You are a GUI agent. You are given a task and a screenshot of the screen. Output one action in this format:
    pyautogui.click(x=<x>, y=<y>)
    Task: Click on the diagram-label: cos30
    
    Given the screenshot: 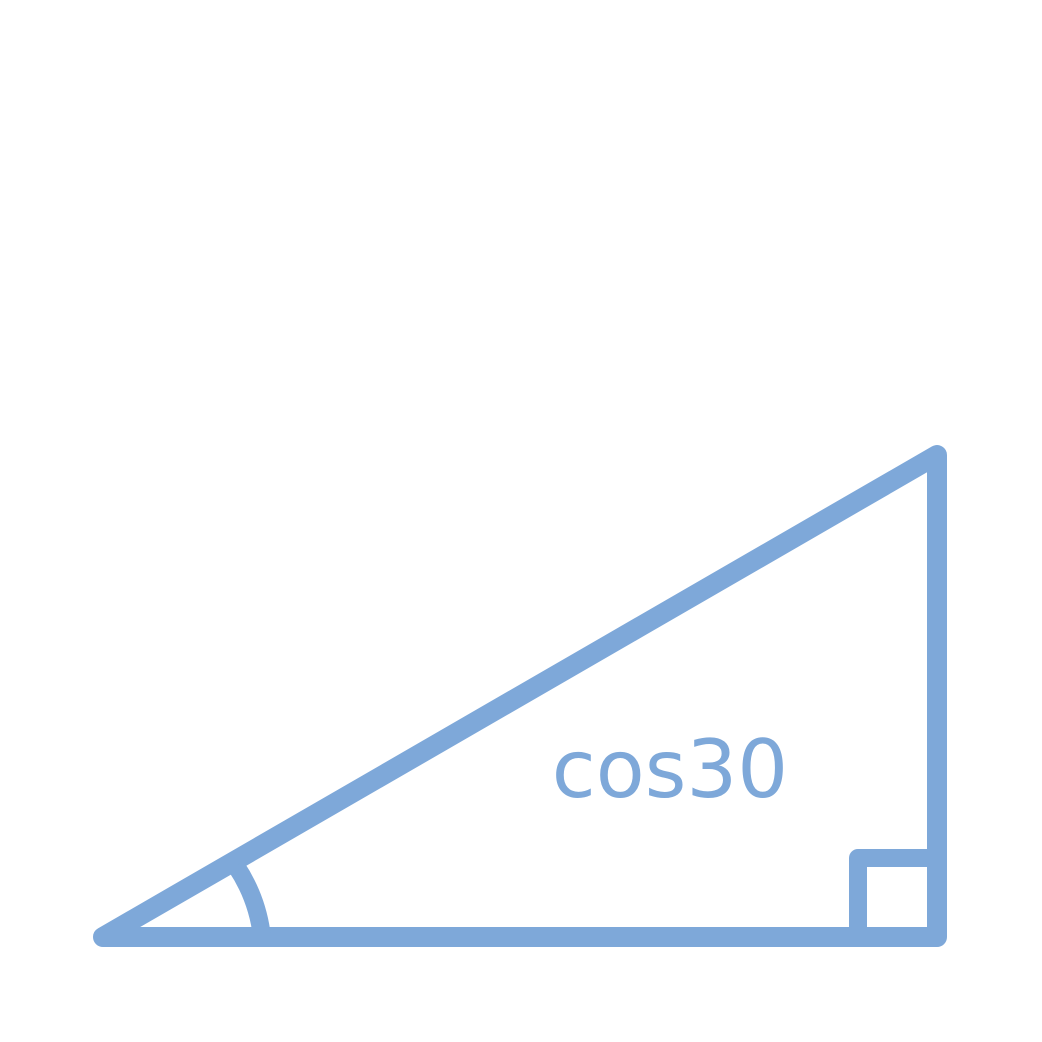 What is the action you would take?
    pyautogui.click(x=670, y=769)
    